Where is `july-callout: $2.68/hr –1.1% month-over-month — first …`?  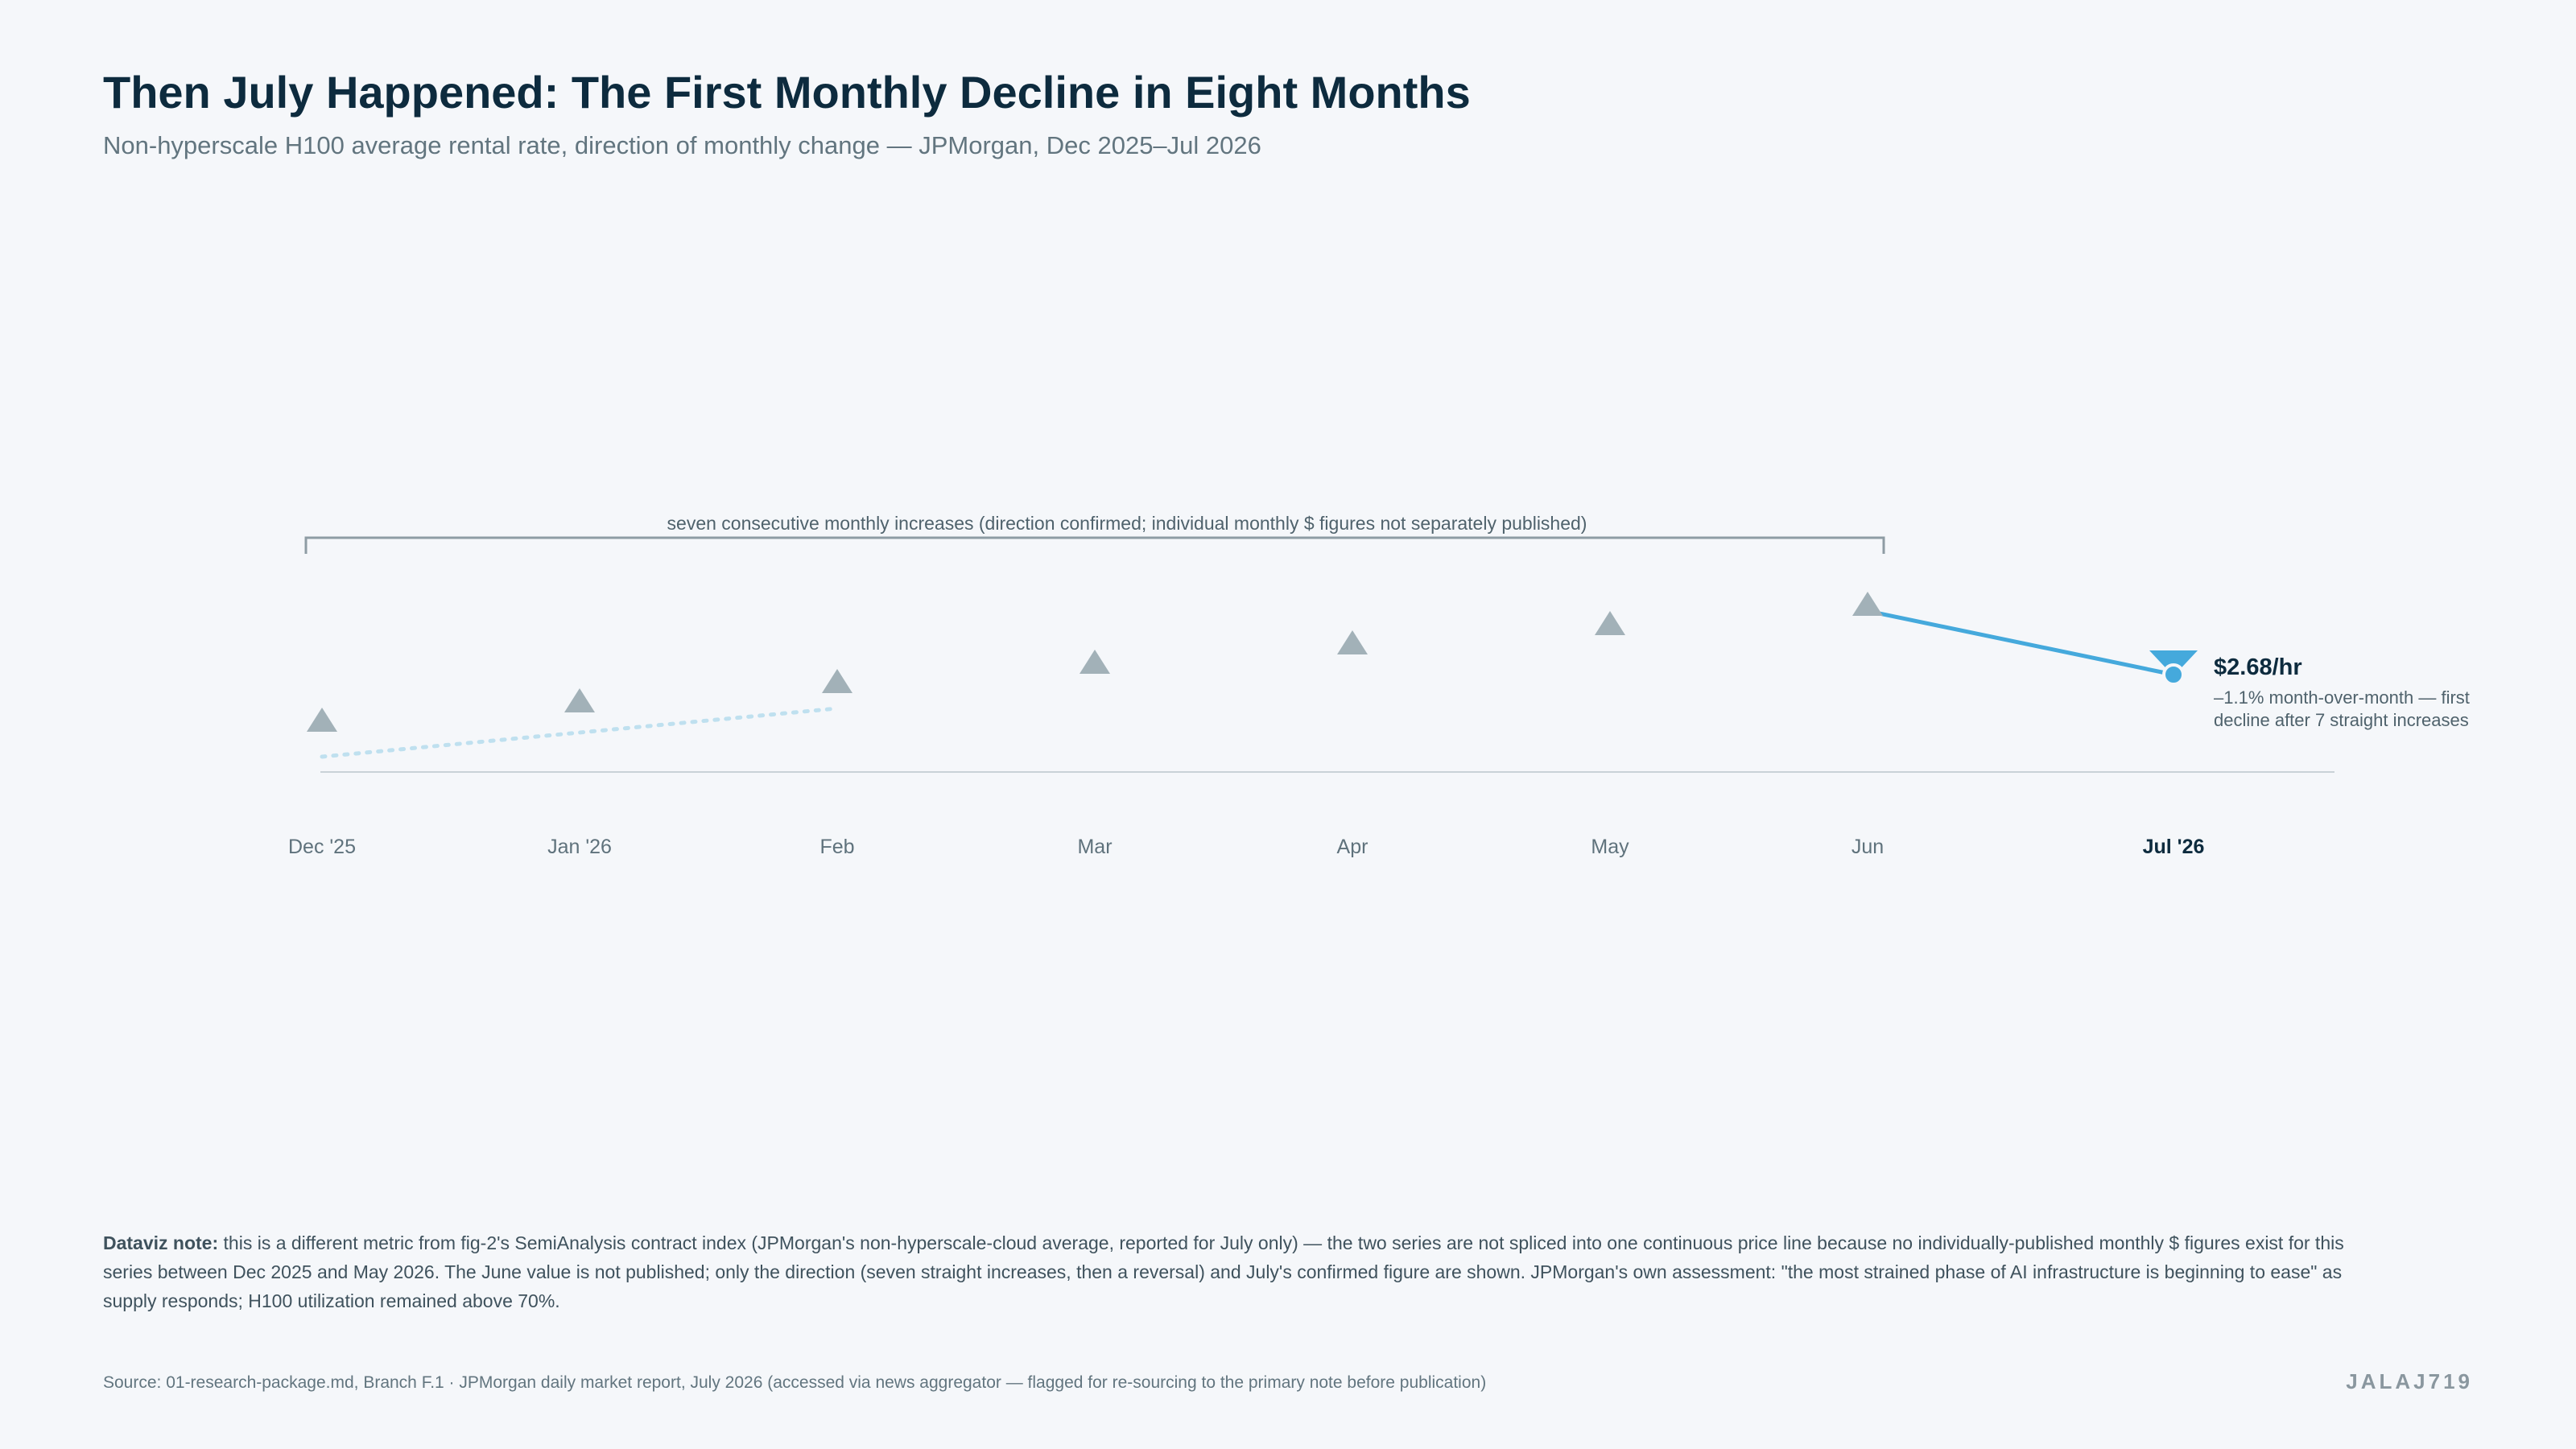
july-callout: $2.68/hr –1.1% month-over-month — first … is located at coordinates (2342, 692).